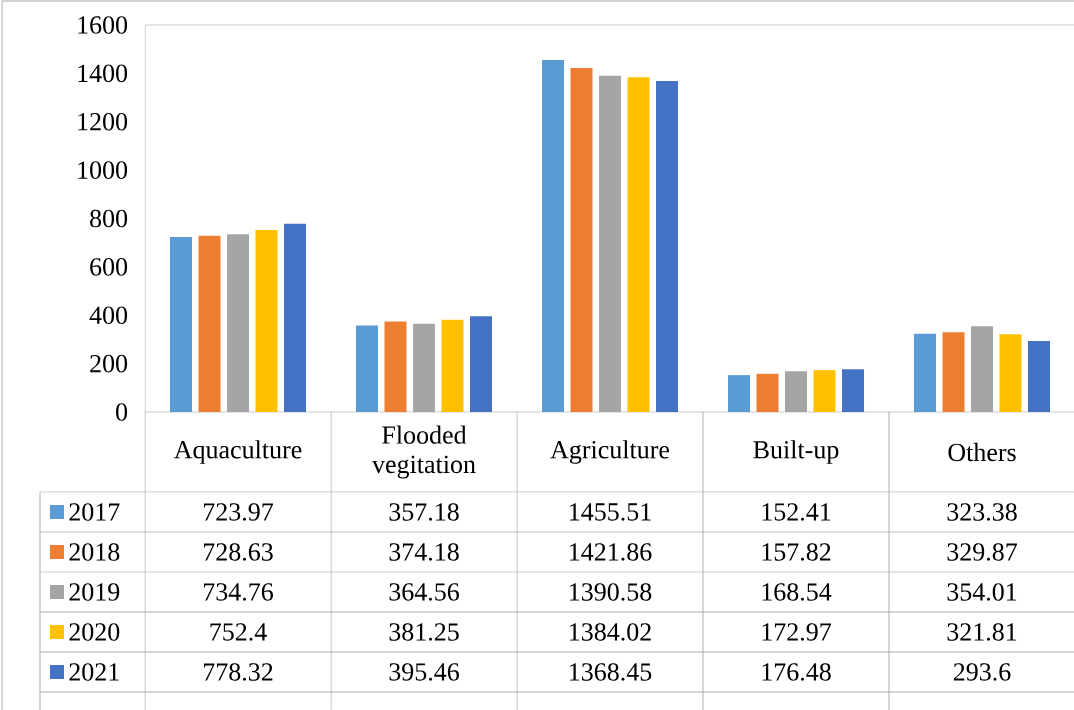  Describe the element at coordinates (109, 218) in the screenshot. I see `y-tick-label: 800` at that location.